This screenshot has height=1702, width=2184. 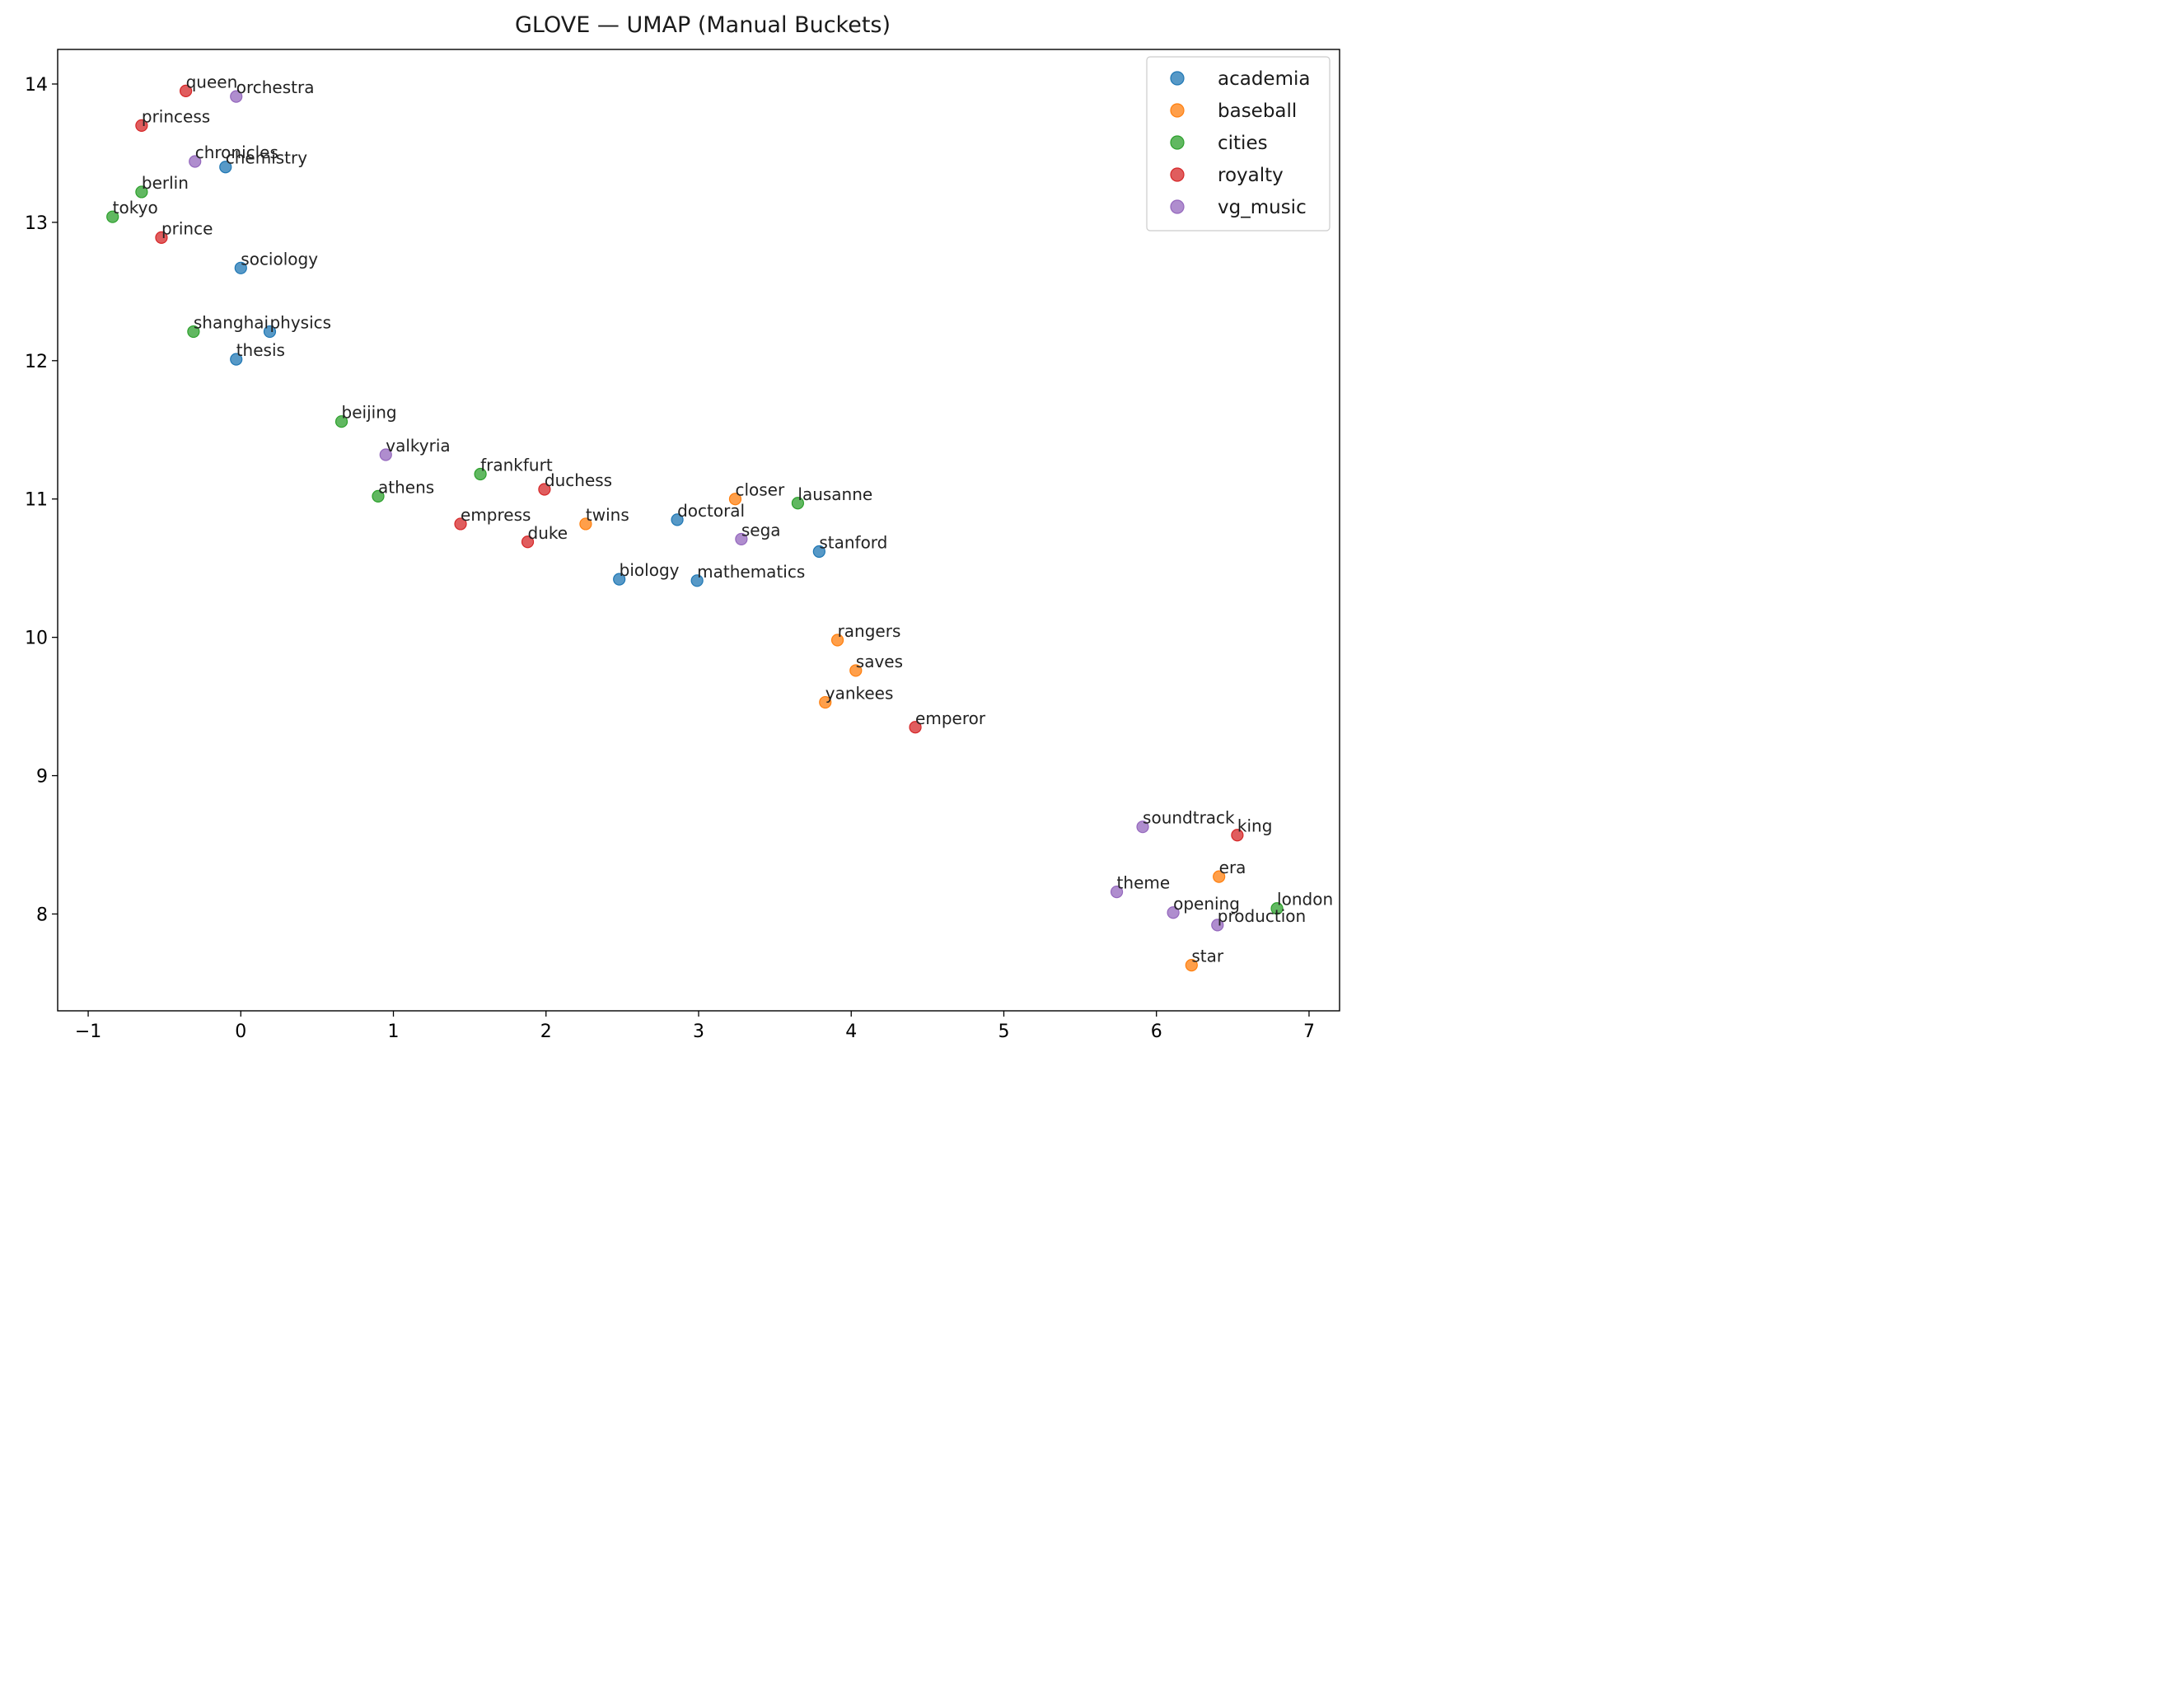 I want to click on point-label-thesis: thesis, so click(x=260, y=350).